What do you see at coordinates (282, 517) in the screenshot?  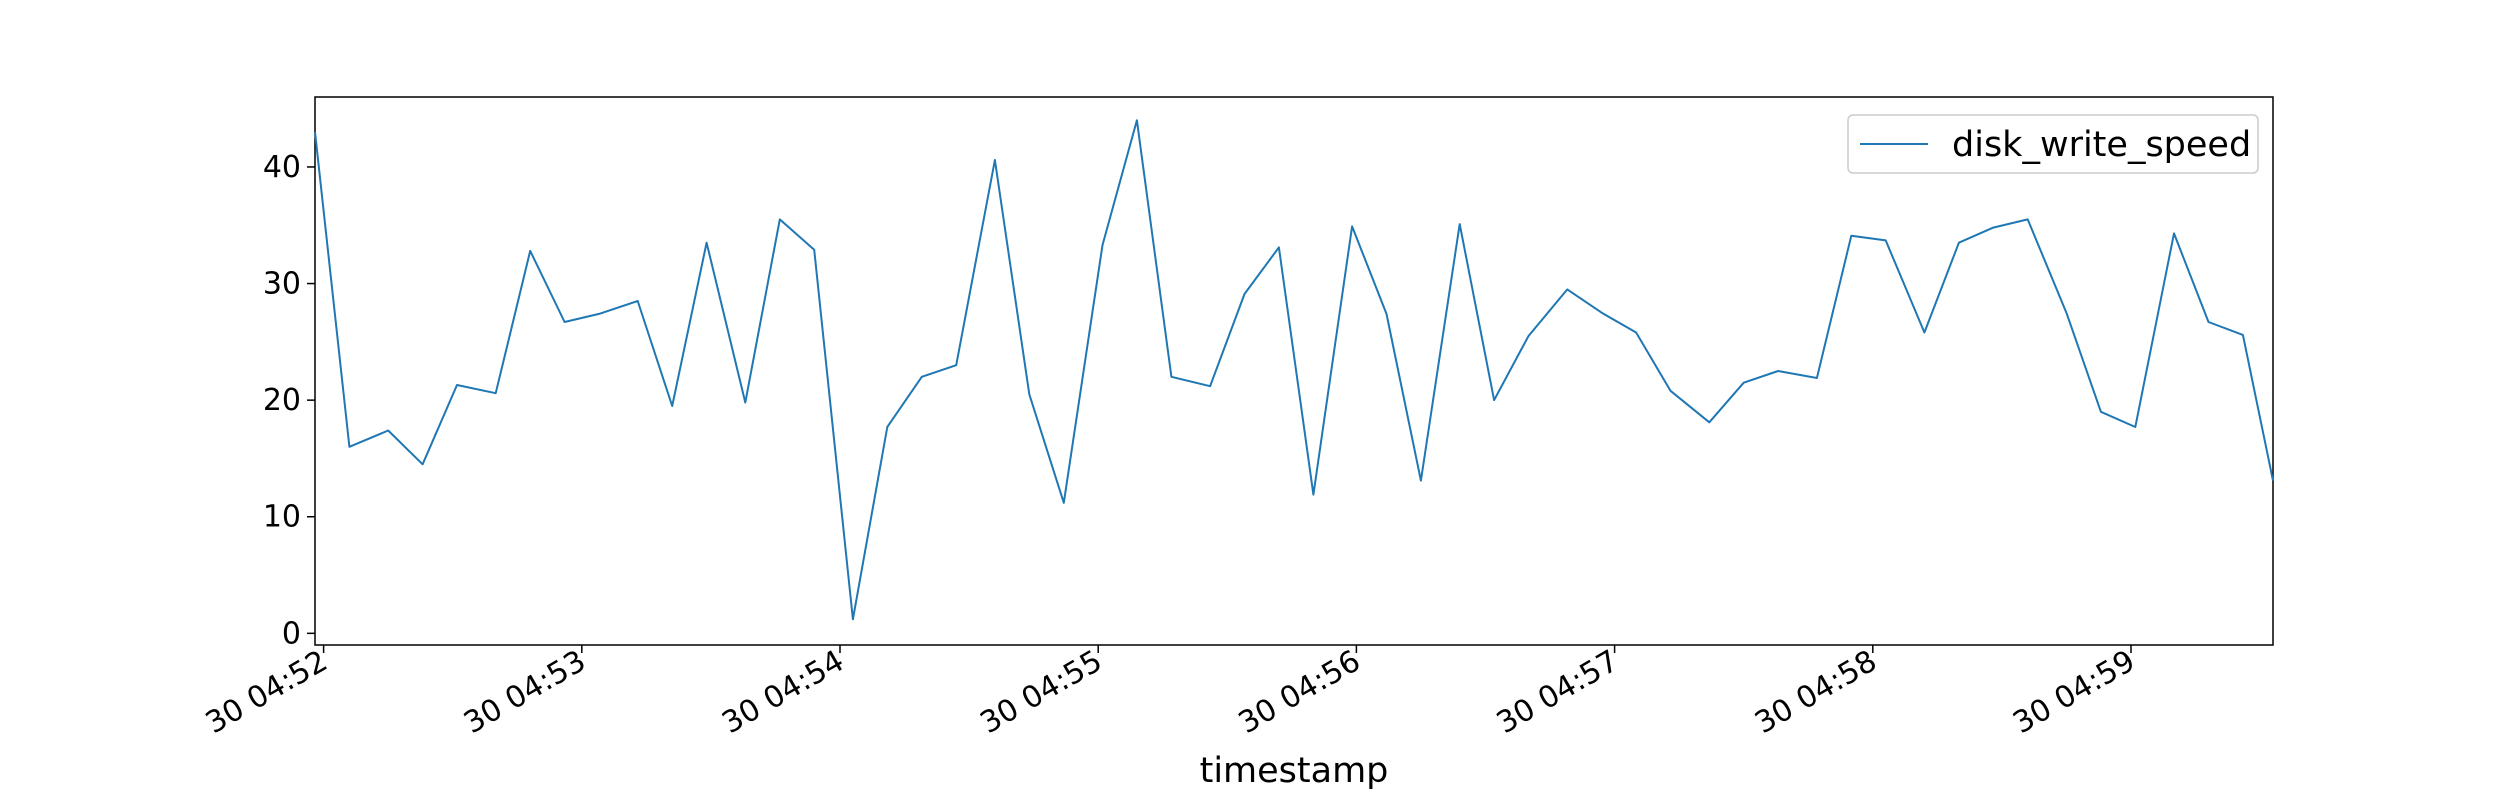 I see `y-tick-label: 10` at bounding box center [282, 517].